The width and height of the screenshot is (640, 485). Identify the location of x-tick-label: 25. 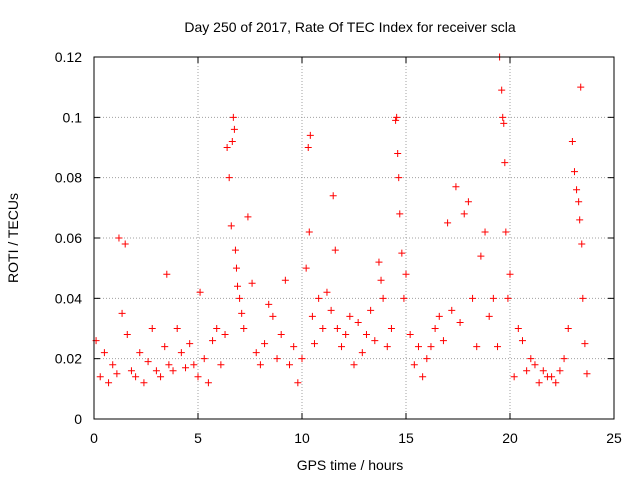
(614, 438).